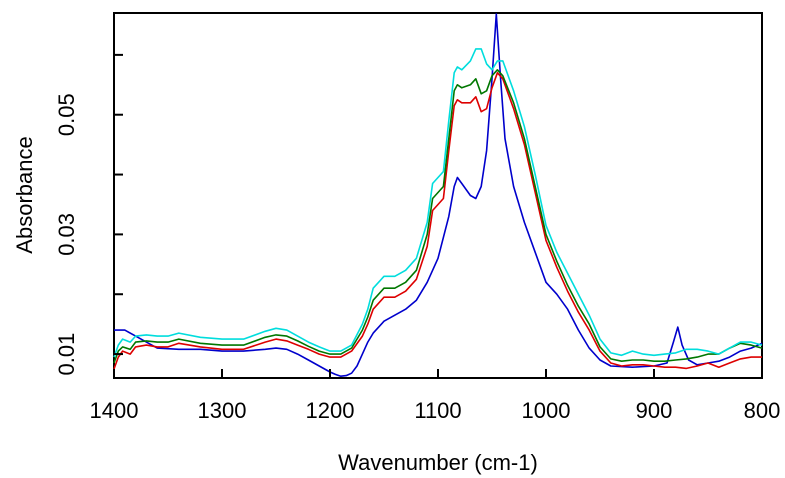 This screenshot has width=785, height=478. I want to click on x-axis: 1400 1300 1200 1100 1000 900 800, so click(435, 396).